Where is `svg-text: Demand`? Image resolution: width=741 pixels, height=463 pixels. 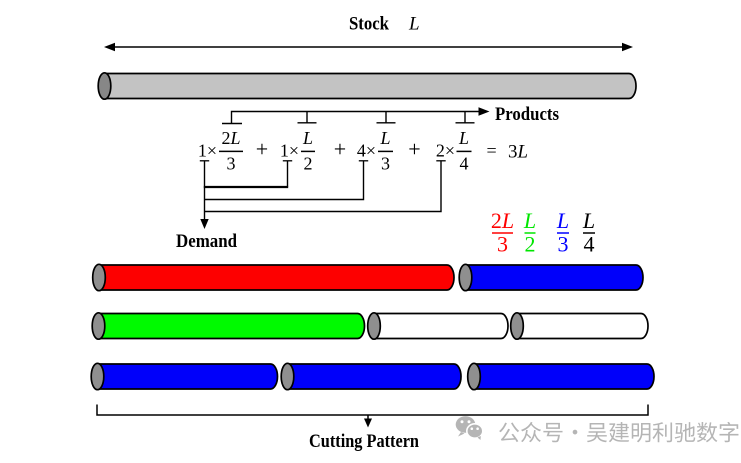 svg-text: Demand is located at coordinates (206, 241).